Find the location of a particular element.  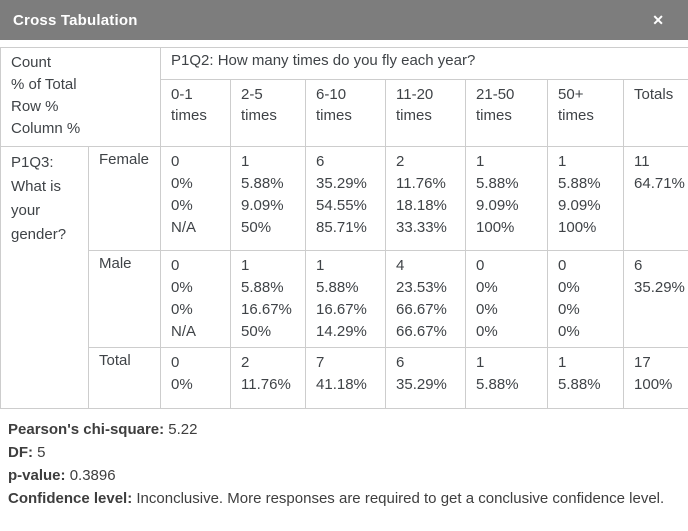

stat-df: DF: 5 is located at coordinates (342, 452).